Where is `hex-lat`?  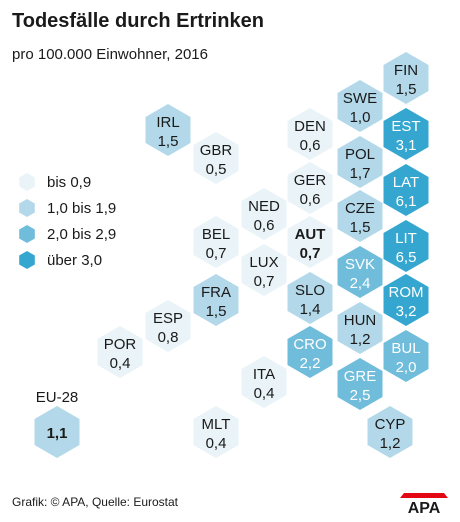 hex-lat is located at coordinates (406, 190).